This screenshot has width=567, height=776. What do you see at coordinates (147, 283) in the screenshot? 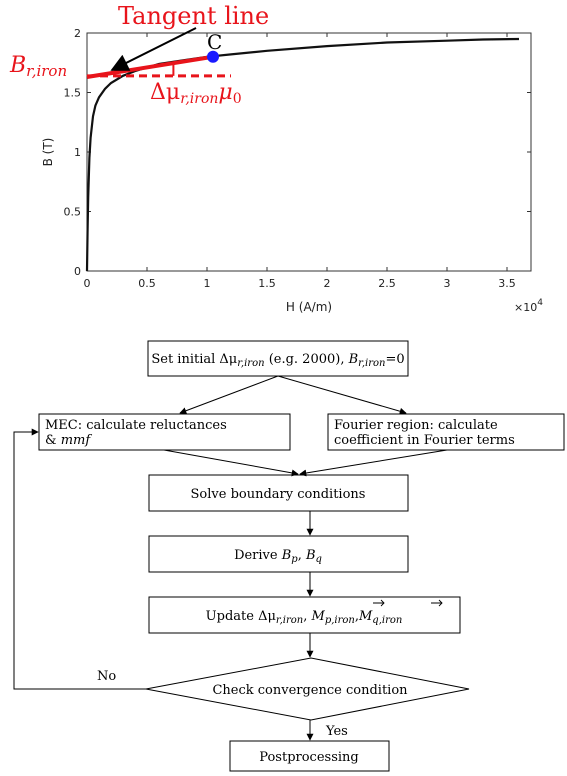
I see `x-tick-label: 0.5` at bounding box center [147, 283].